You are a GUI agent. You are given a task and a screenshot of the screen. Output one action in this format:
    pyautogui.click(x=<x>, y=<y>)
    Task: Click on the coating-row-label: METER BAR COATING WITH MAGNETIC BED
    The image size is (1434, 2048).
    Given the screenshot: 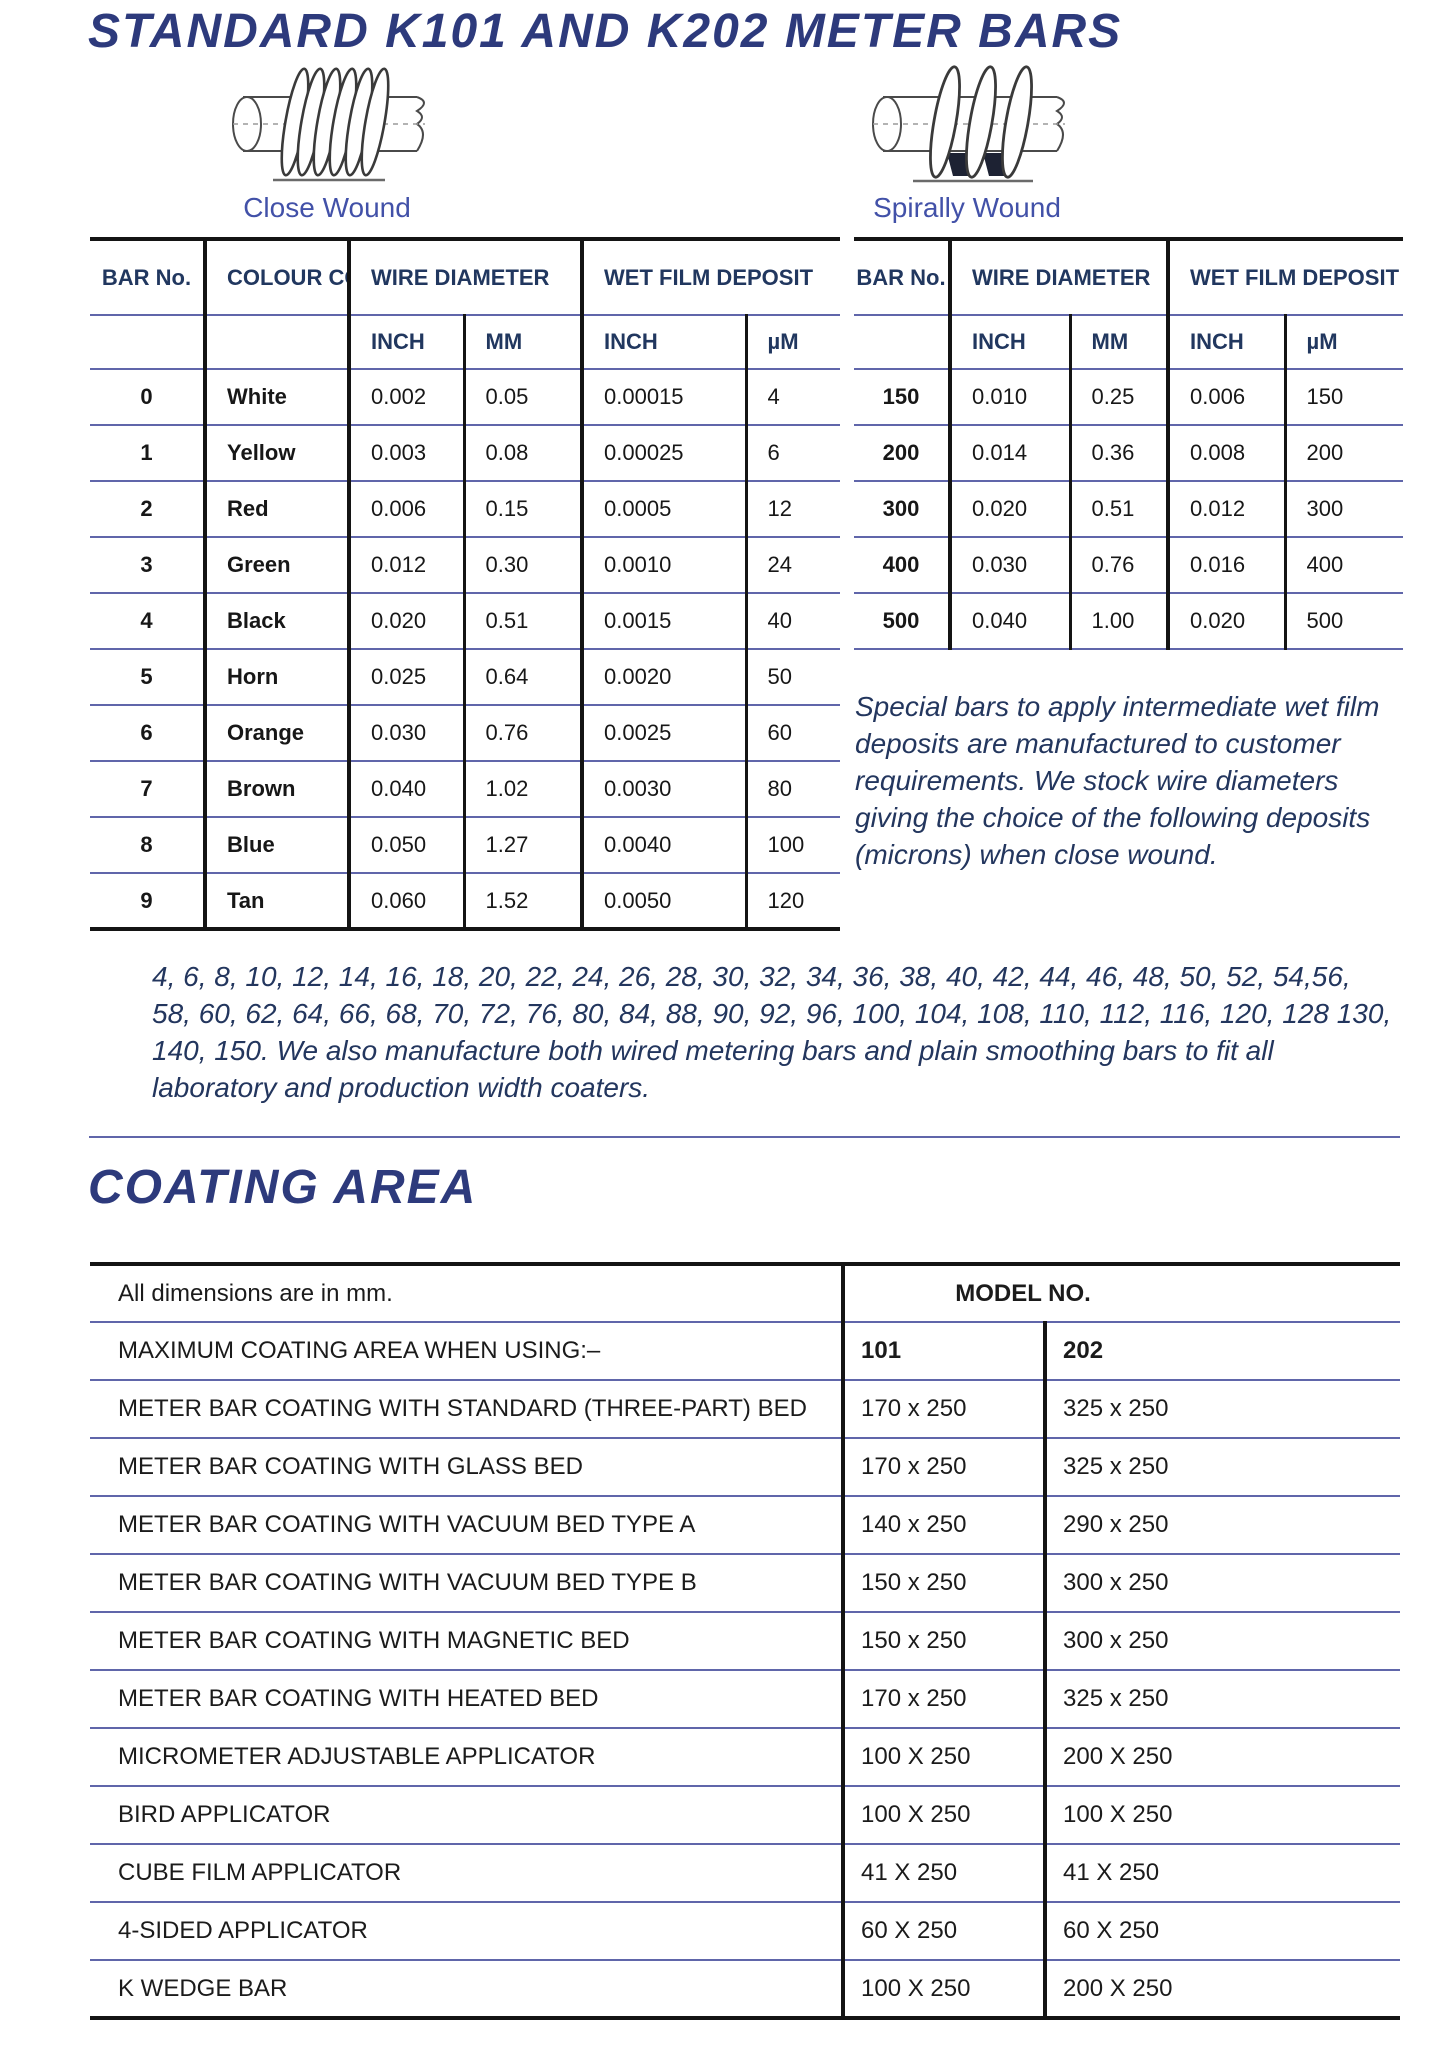 What is the action you would take?
    pyautogui.click(x=466, y=1640)
    